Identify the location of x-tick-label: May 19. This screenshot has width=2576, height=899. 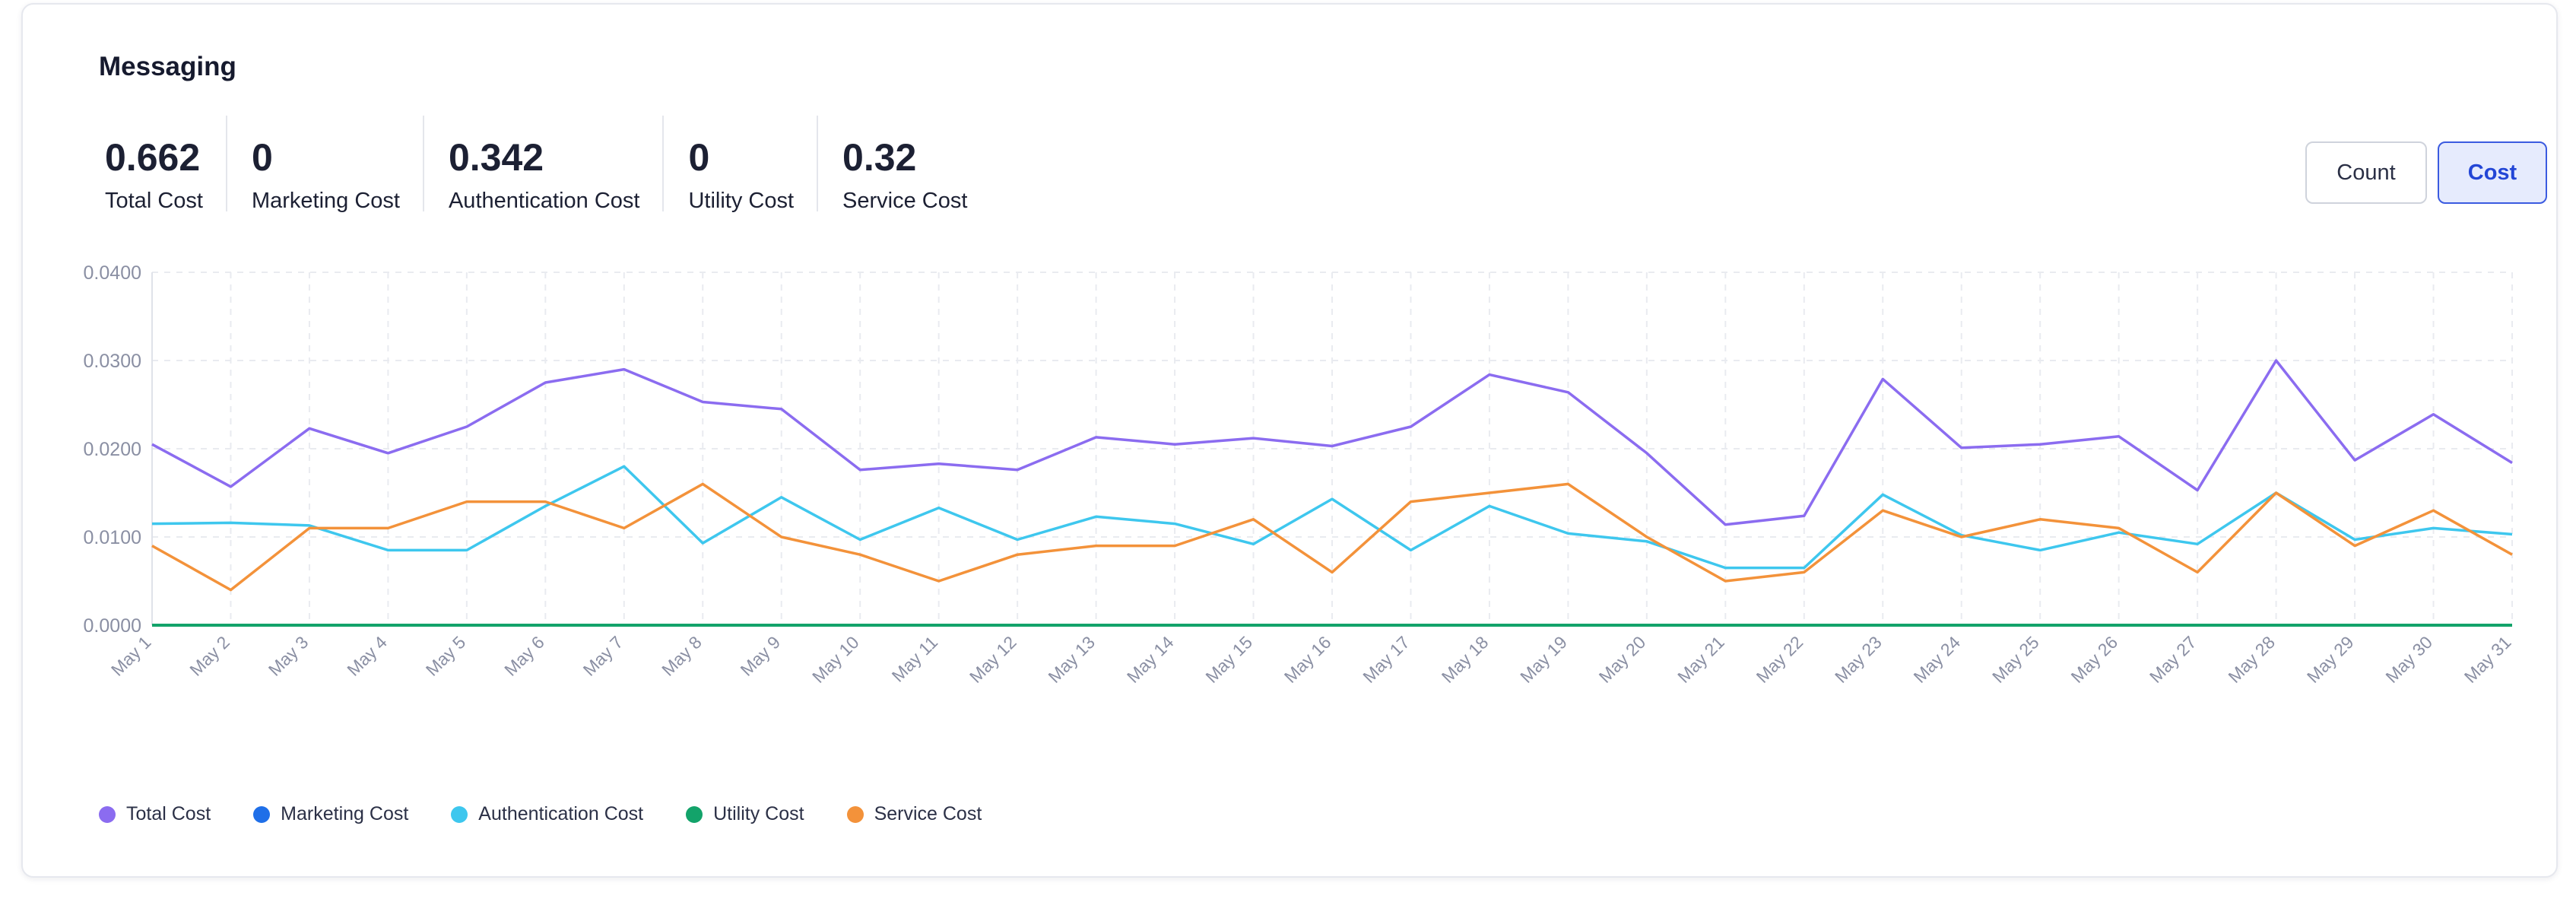
(1544, 659).